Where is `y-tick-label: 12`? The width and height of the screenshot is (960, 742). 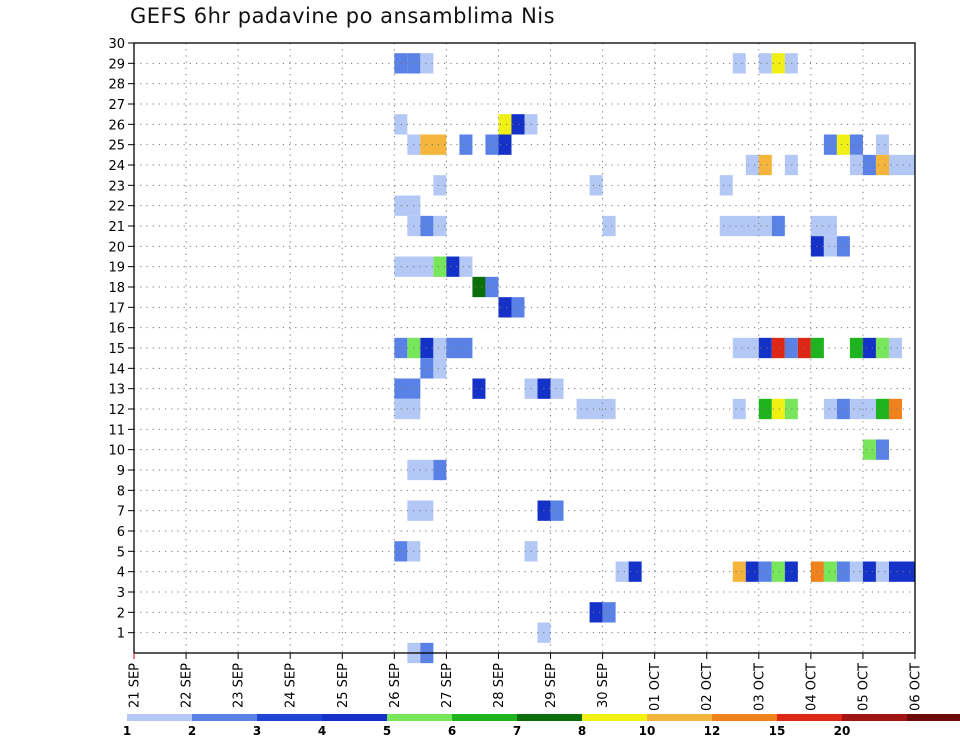 y-tick-label: 12 is located at coordinates (116, 410).